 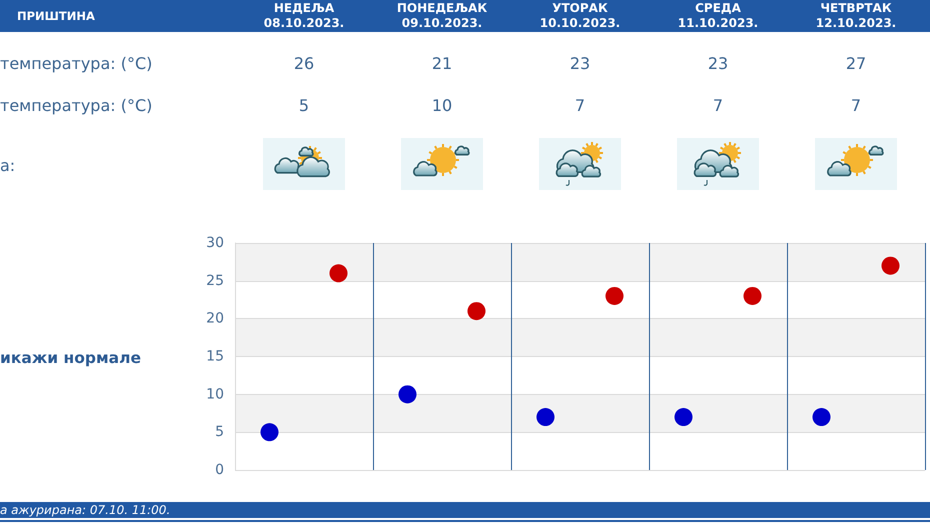 What do you see at coordinates (8, 166) in the screenshot?
I see `text: а:` at bounding box center [8, 166].